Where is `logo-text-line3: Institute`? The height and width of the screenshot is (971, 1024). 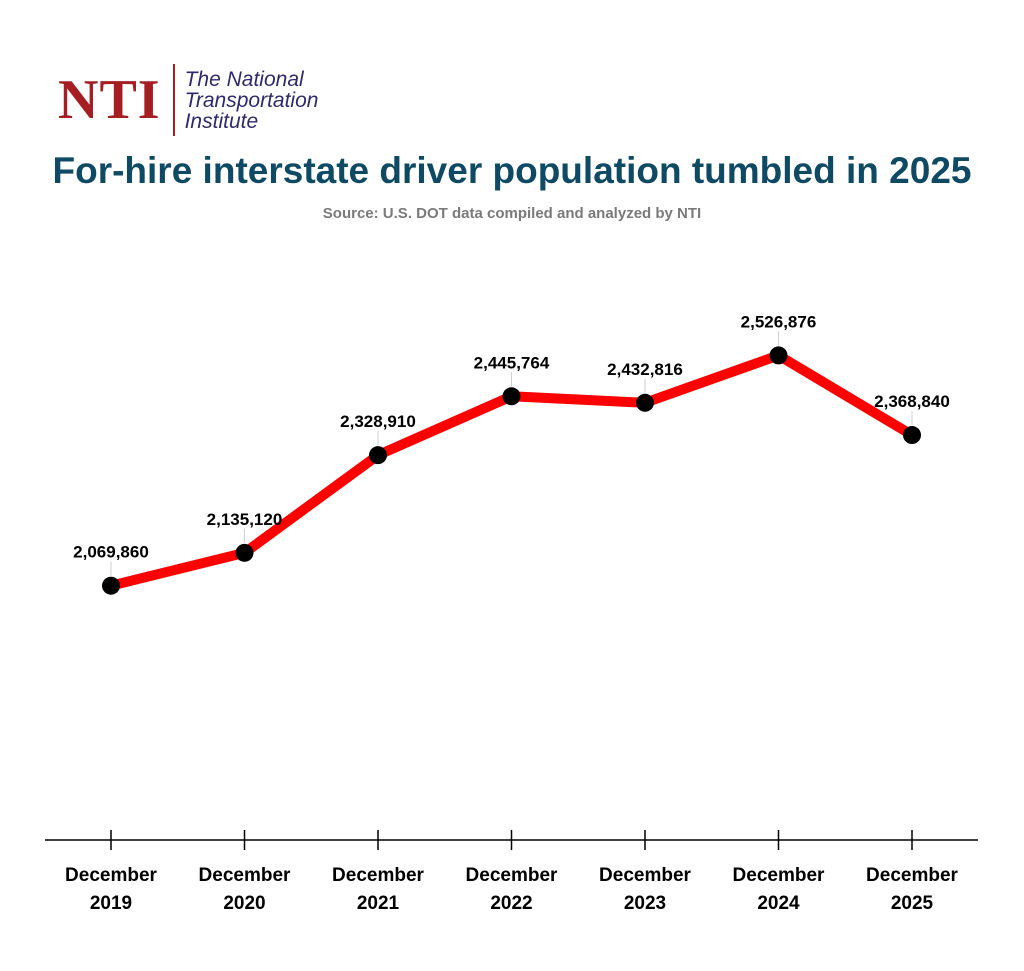
logo-text-line3: Institute is located at coordinates (221, 121).